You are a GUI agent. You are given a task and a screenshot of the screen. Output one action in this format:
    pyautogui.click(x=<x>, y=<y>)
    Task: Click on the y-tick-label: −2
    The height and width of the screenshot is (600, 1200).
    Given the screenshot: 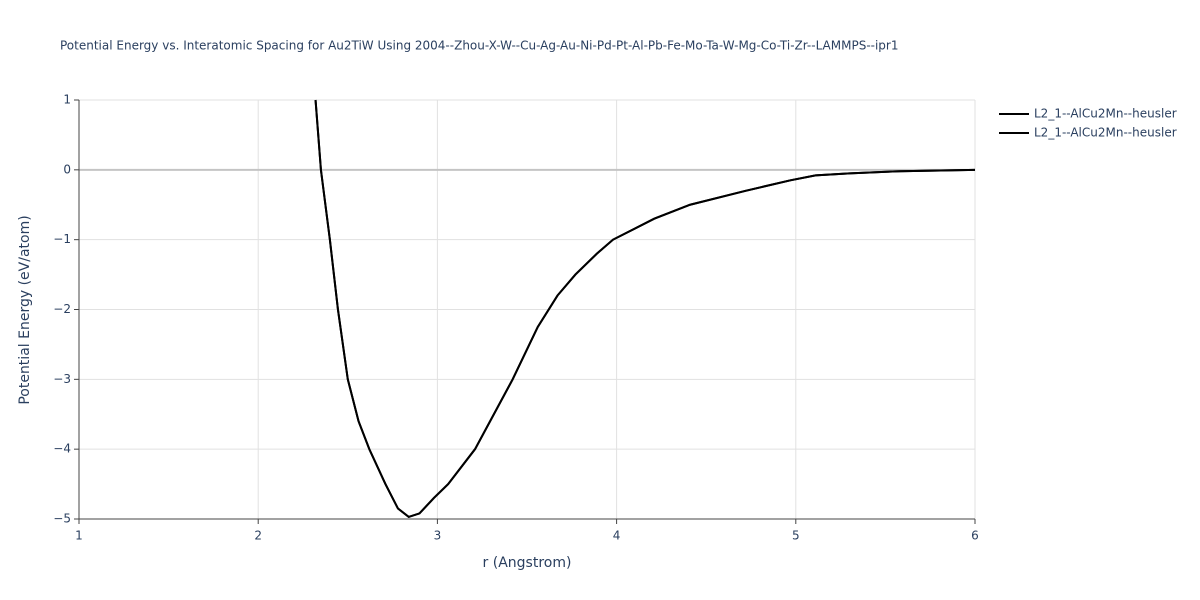 What is the action you would take?
    pyautogui.click(x=62, y=309)
    